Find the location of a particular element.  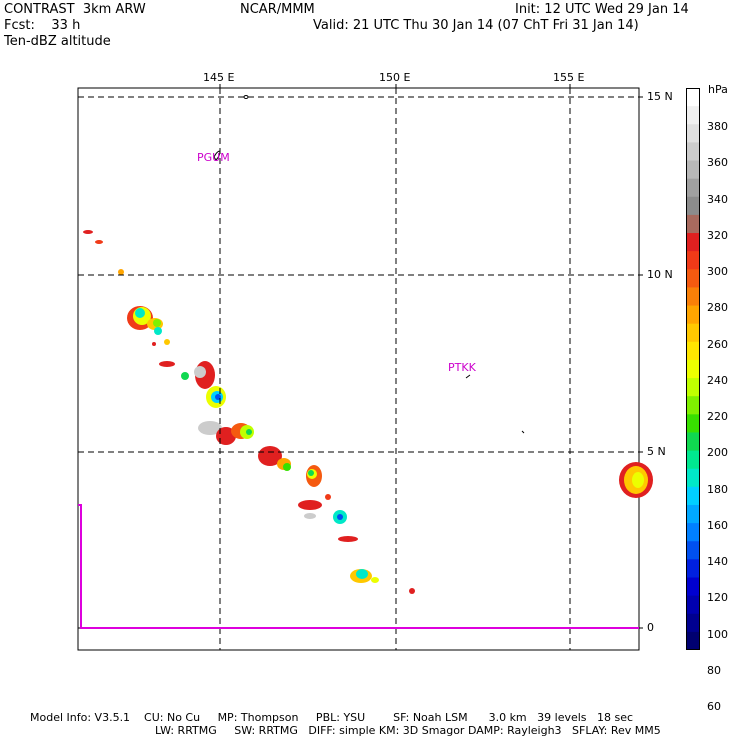

colorbar is located at coordinates (693, 369).